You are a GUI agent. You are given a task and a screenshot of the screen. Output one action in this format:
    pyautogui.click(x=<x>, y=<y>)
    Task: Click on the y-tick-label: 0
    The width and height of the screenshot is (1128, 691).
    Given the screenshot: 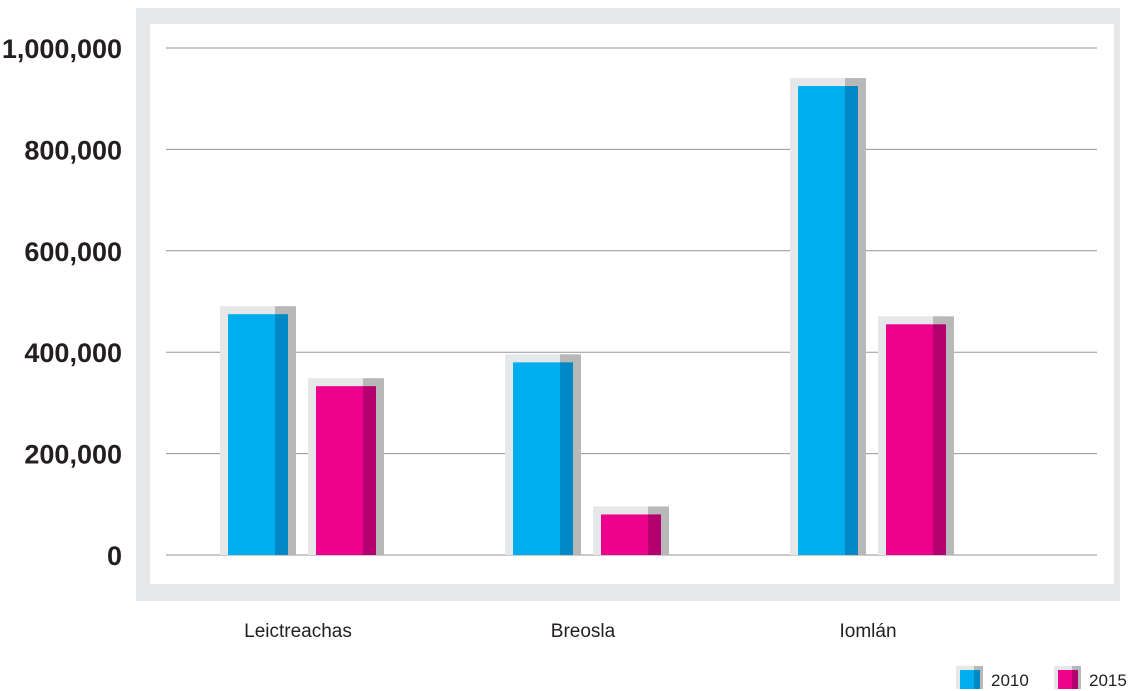 What is the action you would take?
    pyautogui.click(x=114, y=556)
    